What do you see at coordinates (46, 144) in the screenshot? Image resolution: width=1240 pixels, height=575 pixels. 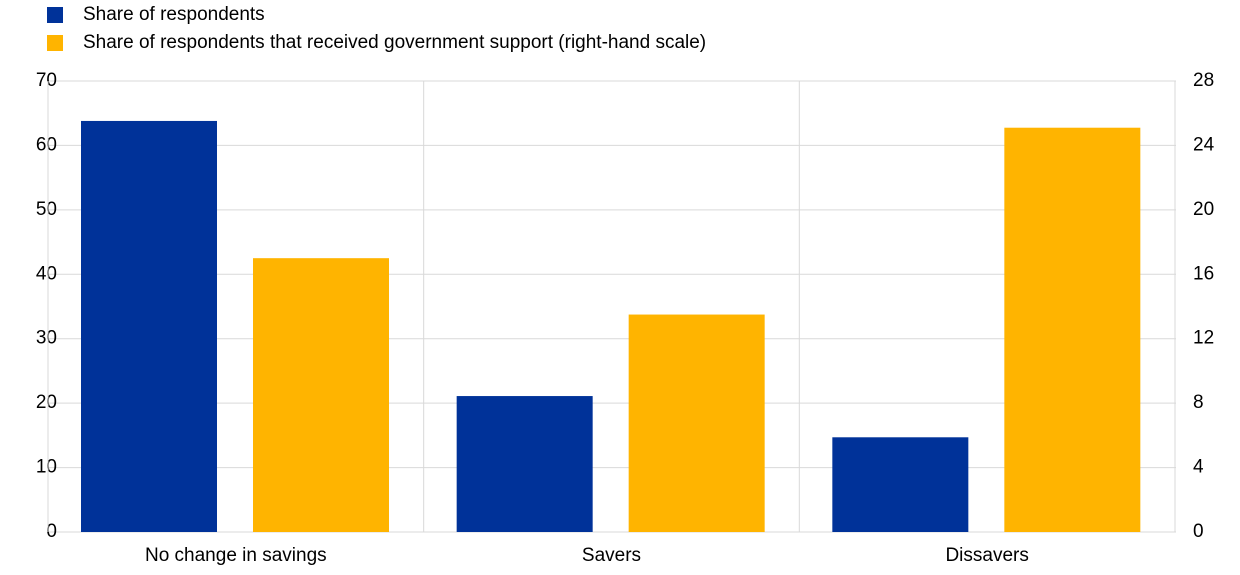 I see `y-tick-label: 60` at bounding box center [46, 144].